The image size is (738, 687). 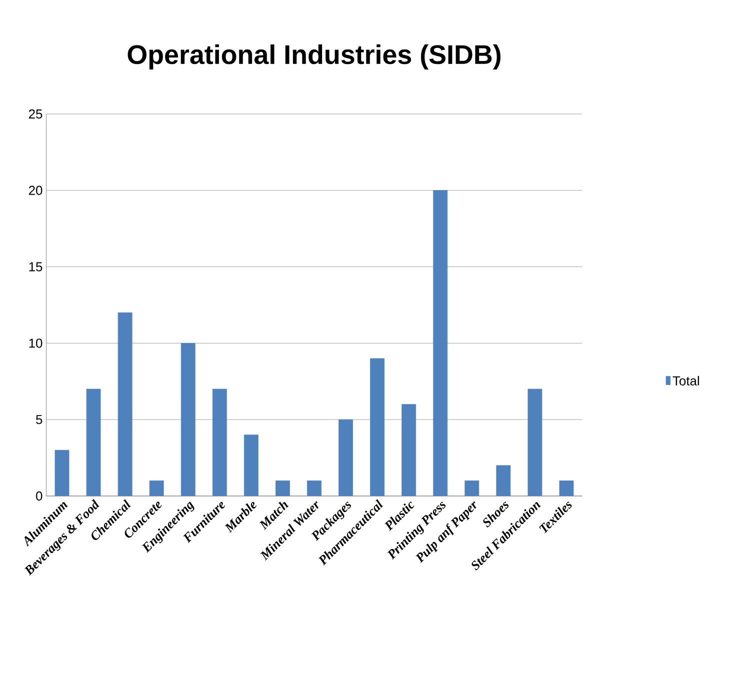 What do you see at coordinates (314, 57) in the screenshot?
I see `chart-title: Operational Industries (SIDB)` at bounding box center [314, 57].